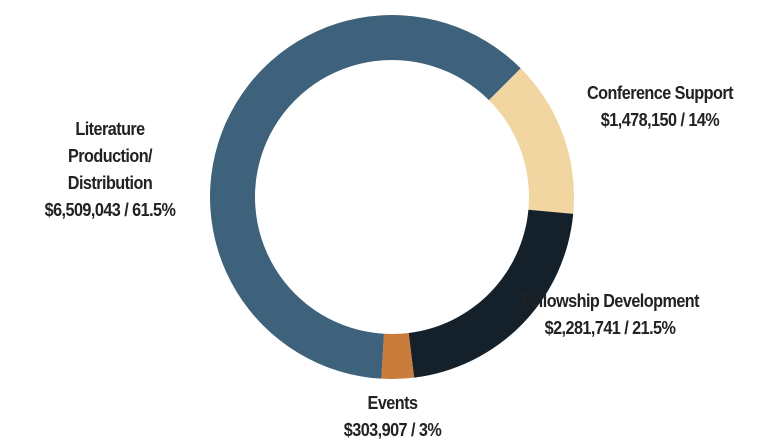 The image size is (762, 441). I want to click on value-label: $303,907 / 3%, so click(392, 430).